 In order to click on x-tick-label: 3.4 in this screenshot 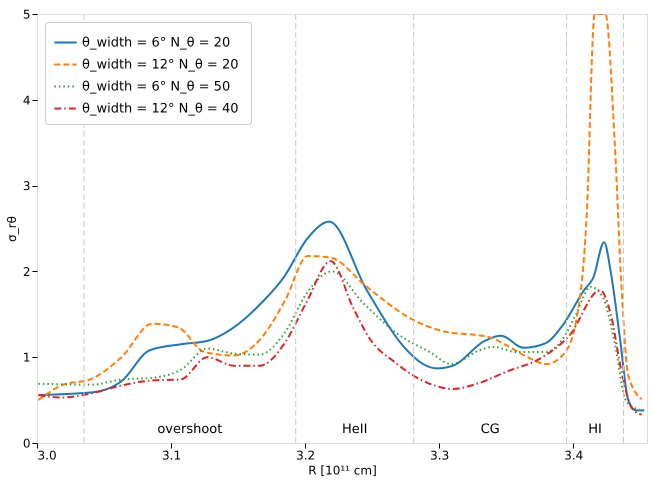, I will do `click(574, 455)`.